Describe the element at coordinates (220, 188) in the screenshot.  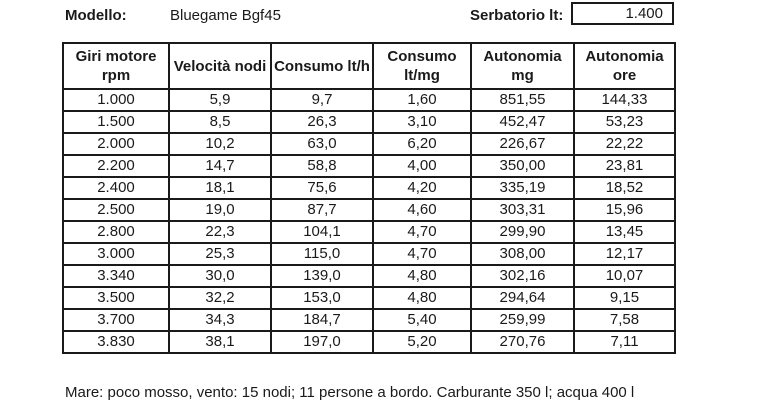
I see `table-cell: 18,1` at that location.